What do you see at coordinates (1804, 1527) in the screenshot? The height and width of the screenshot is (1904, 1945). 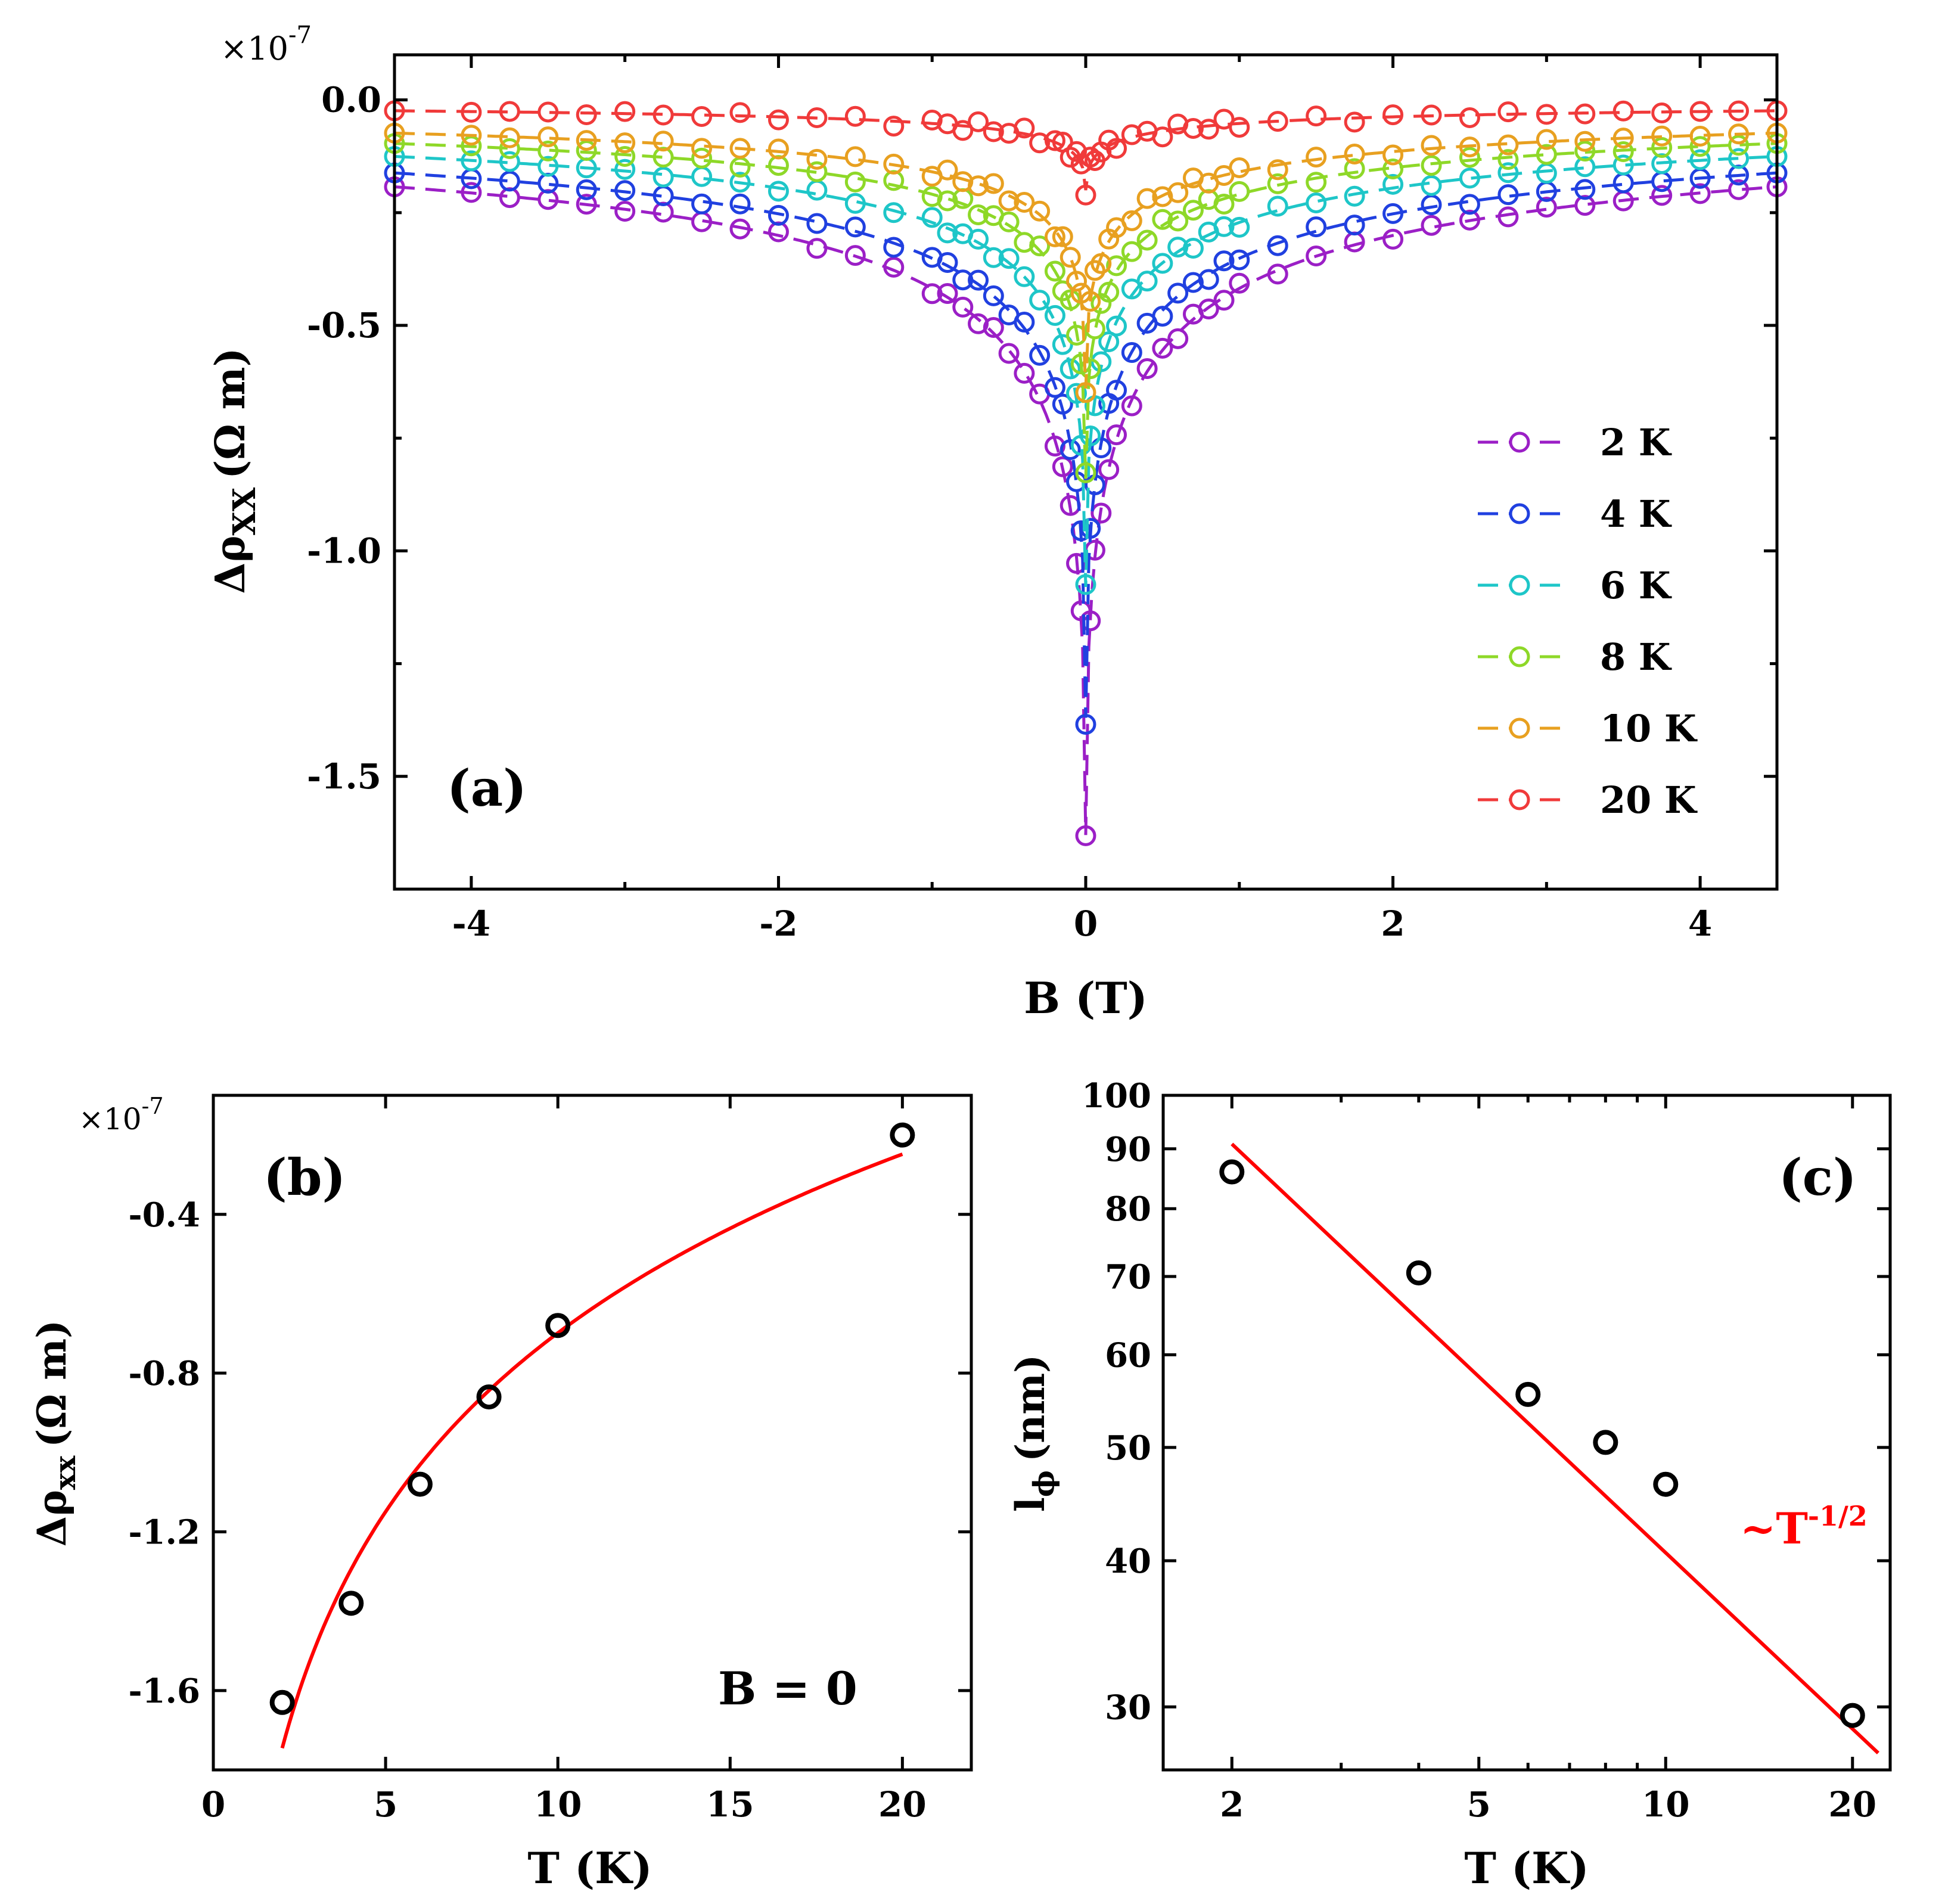 I see `chart-c-annotation: ~T-1/2` at bounding box center [1804, 1527].